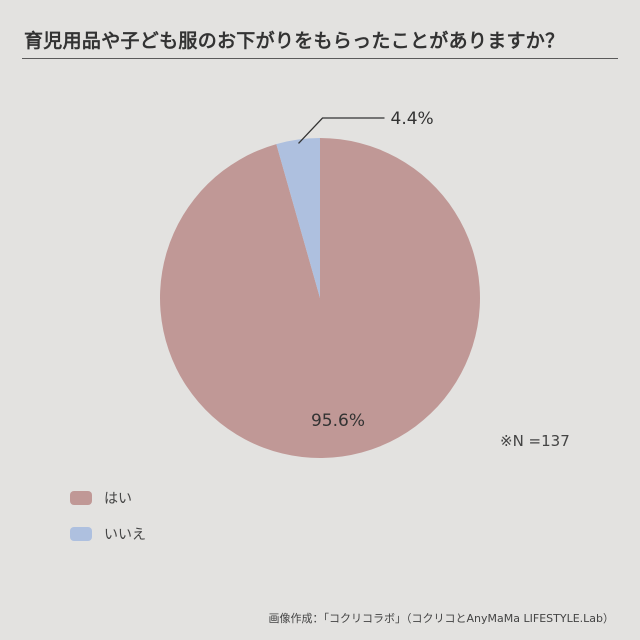 This screenshot has height=640, width=640. I want to click on data-label-yes: 95.6%, so click(338, 421).